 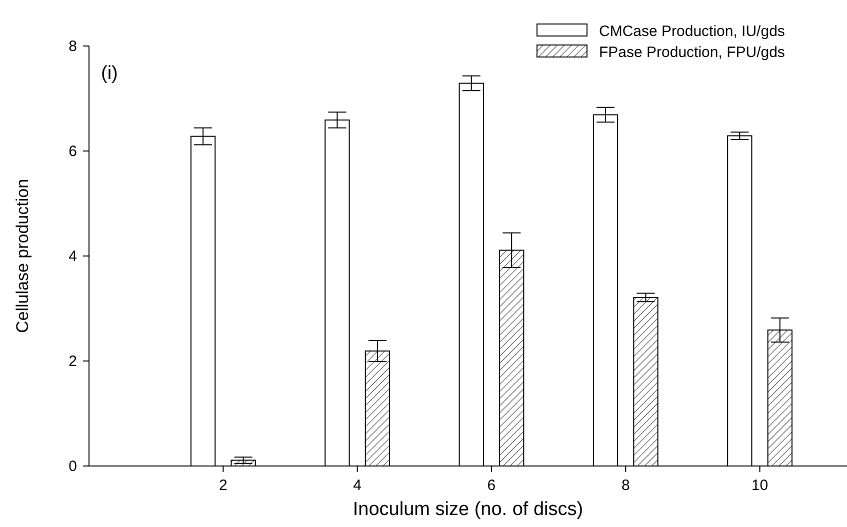 What do you see at coordinates (468, 509) in the screenshot?
I see `x-axis-title: Inoculum size (no. of discs)` at bounding box center [468, 509].